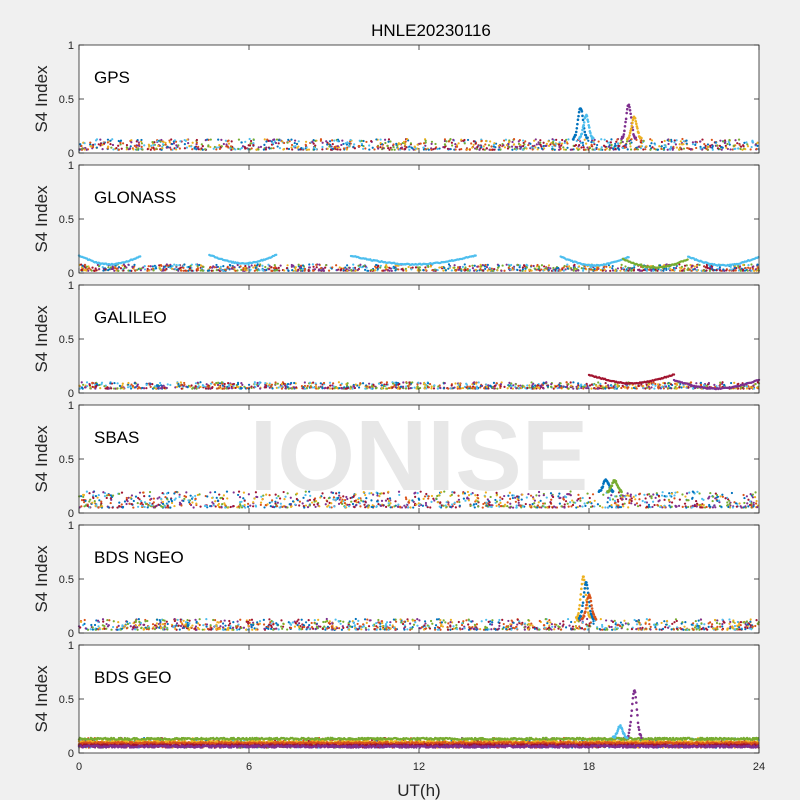  What do you see at coordinates (140, 256) in the screenshot?
I see `arc-point` at bounding box center [140, 256].